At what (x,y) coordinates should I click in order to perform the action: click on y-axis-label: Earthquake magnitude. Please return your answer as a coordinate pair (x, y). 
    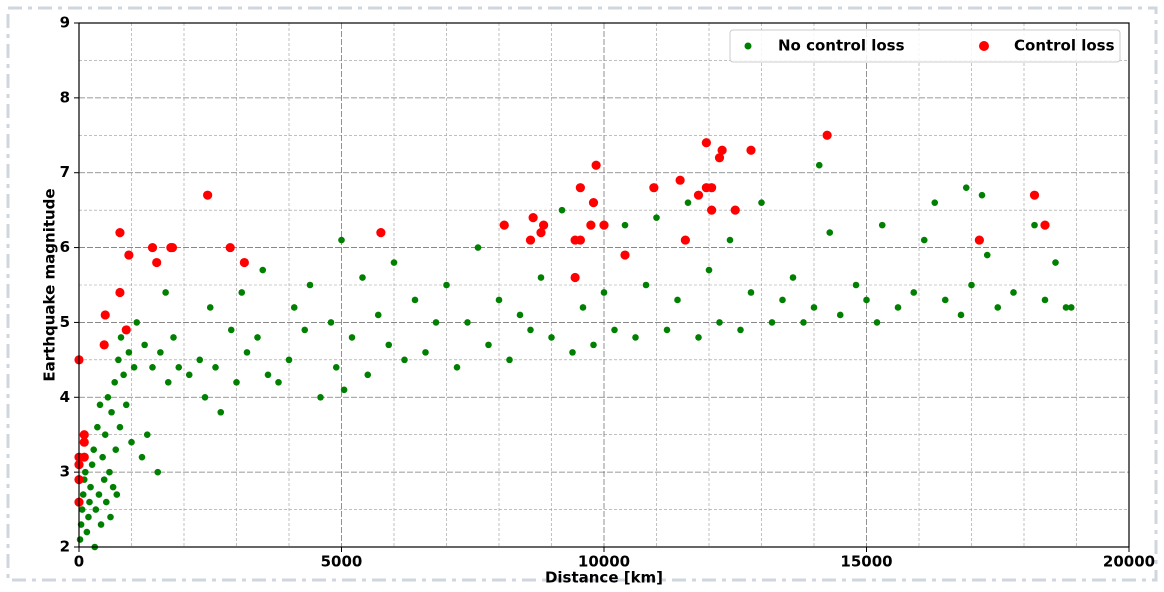
    Looking at the image, I should click on (50, 284).